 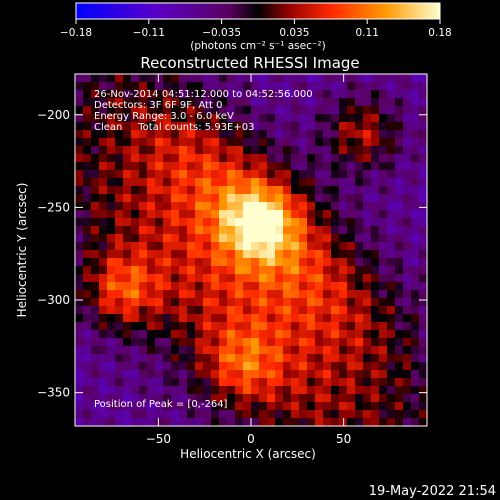 What do you see at coordinates (174, 127) in the screenshot?
I see `annotation-clean: Clean Total counts: 5.93E+03` at bounding box center [174, 127].